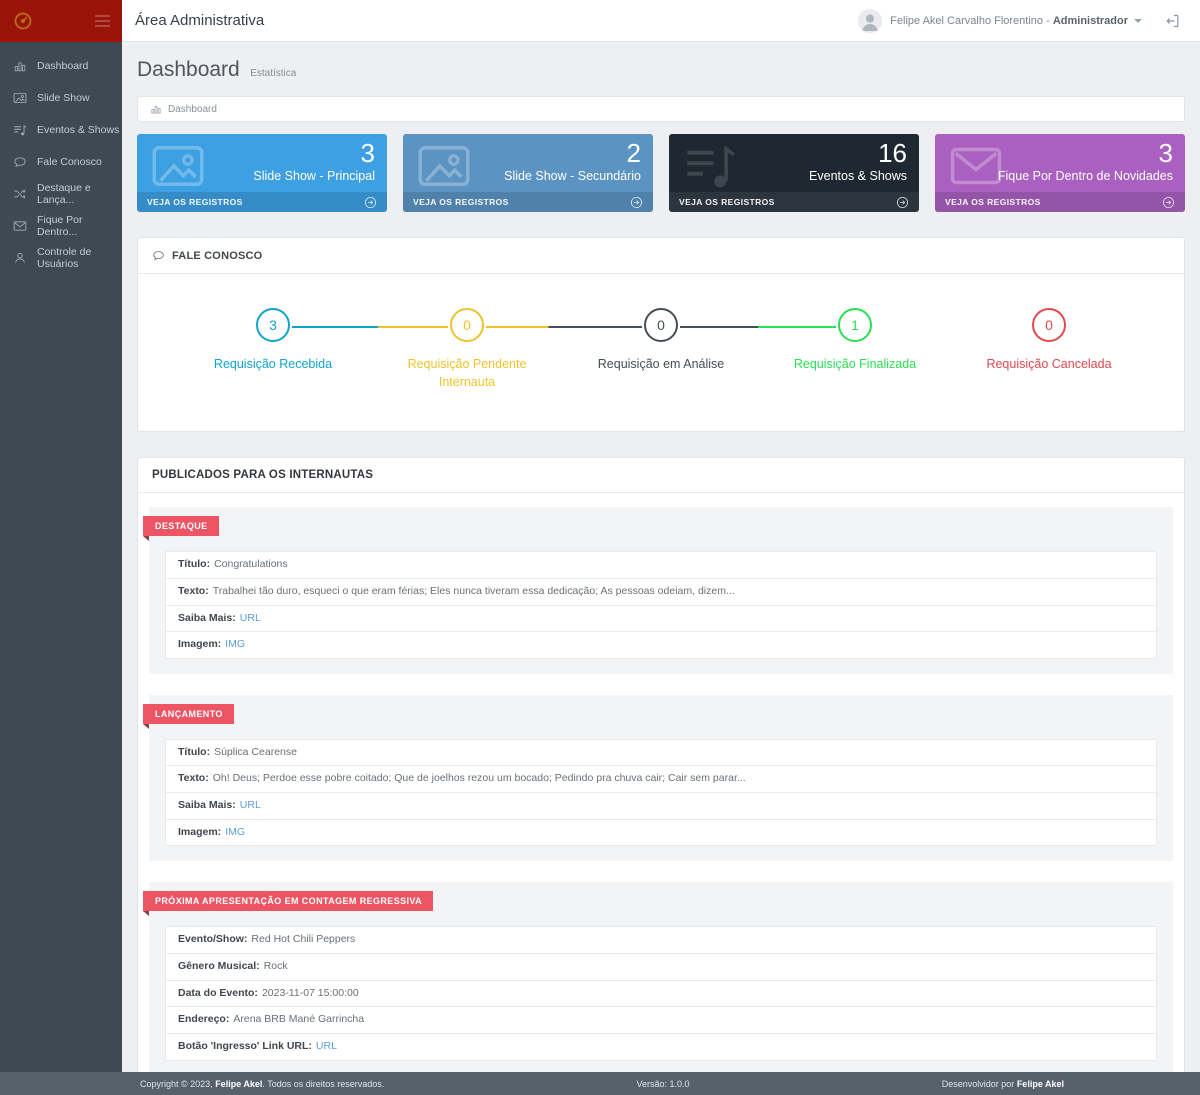  I want to click on step-pendente-internauta: 0 Requisição Pendente Internauta, so click(506, 349).